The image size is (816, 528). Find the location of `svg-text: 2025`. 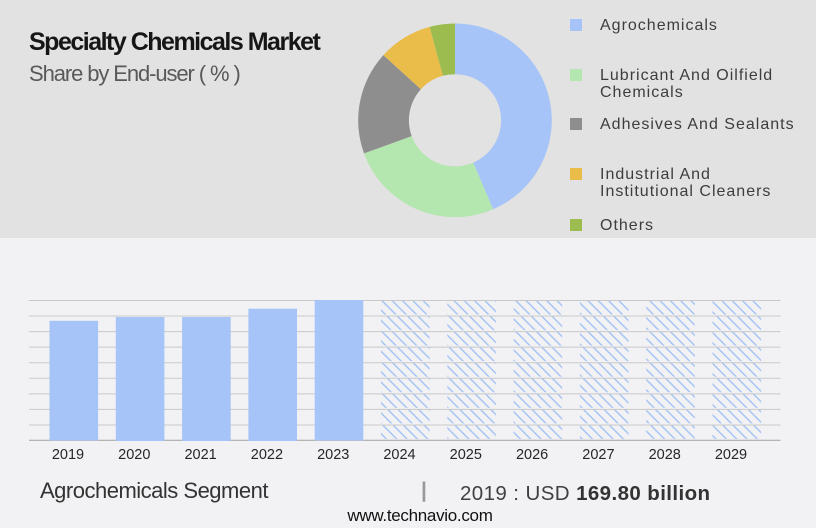

svg-text: 2025 is located at coordinates (466, 455).